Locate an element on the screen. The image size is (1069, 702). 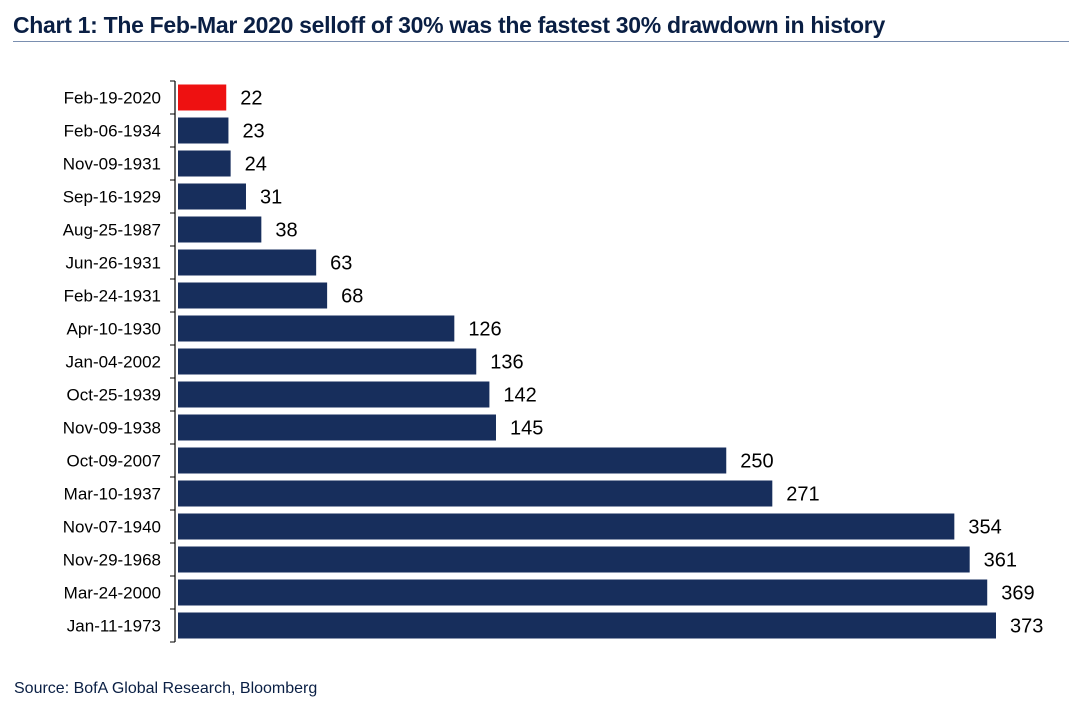
y-tick-label: Feb-24-1931 is located at coordinates (112, 296).